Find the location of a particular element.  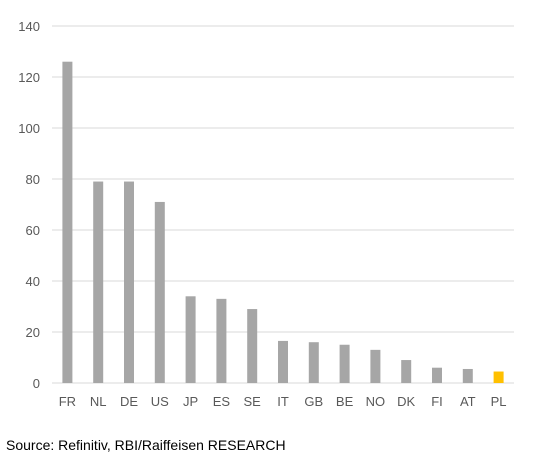

y-tick-label: 80 is located at coordinates (33, 179).